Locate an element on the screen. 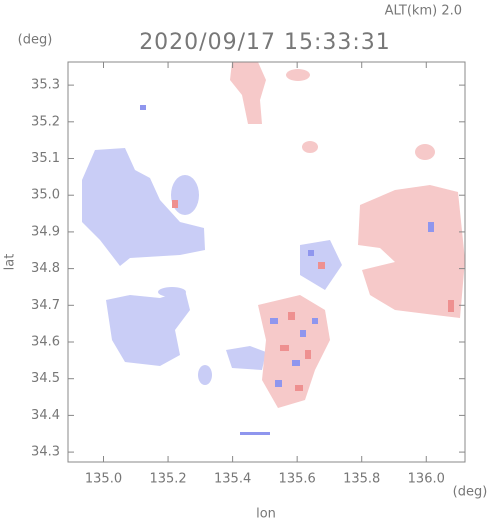 Image resolution: width=491 pixels, height=521 pixels. y-tick-label: 34.8 is located at coordinates (45, 268).